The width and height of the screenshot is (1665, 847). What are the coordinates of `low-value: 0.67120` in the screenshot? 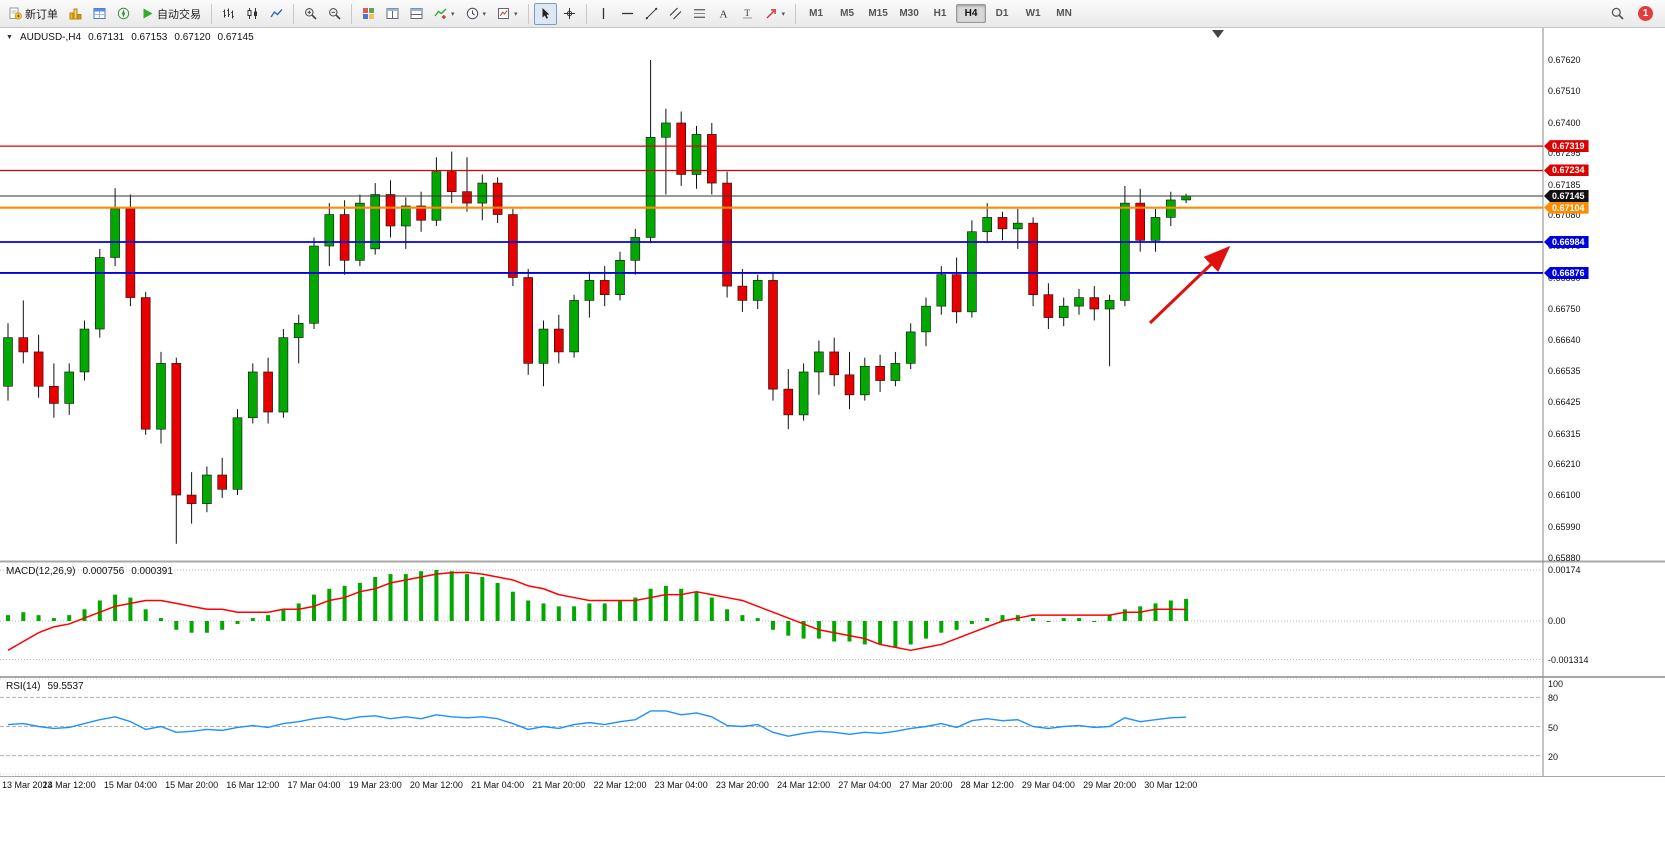 It's located at (192, 37).